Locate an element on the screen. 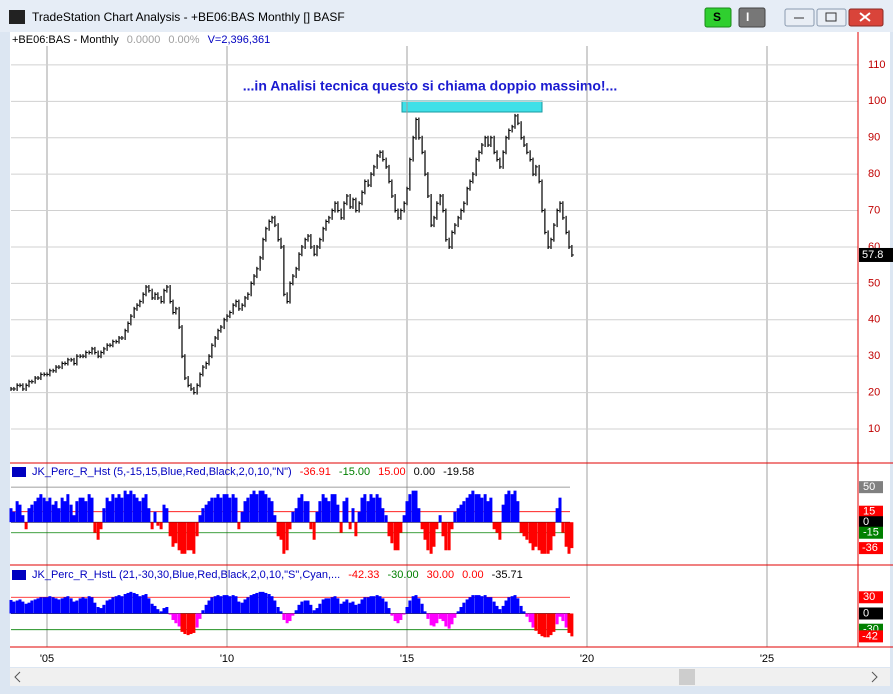 The image size is (893, 694). i-button-label: I is located at coordinates (747, 17).